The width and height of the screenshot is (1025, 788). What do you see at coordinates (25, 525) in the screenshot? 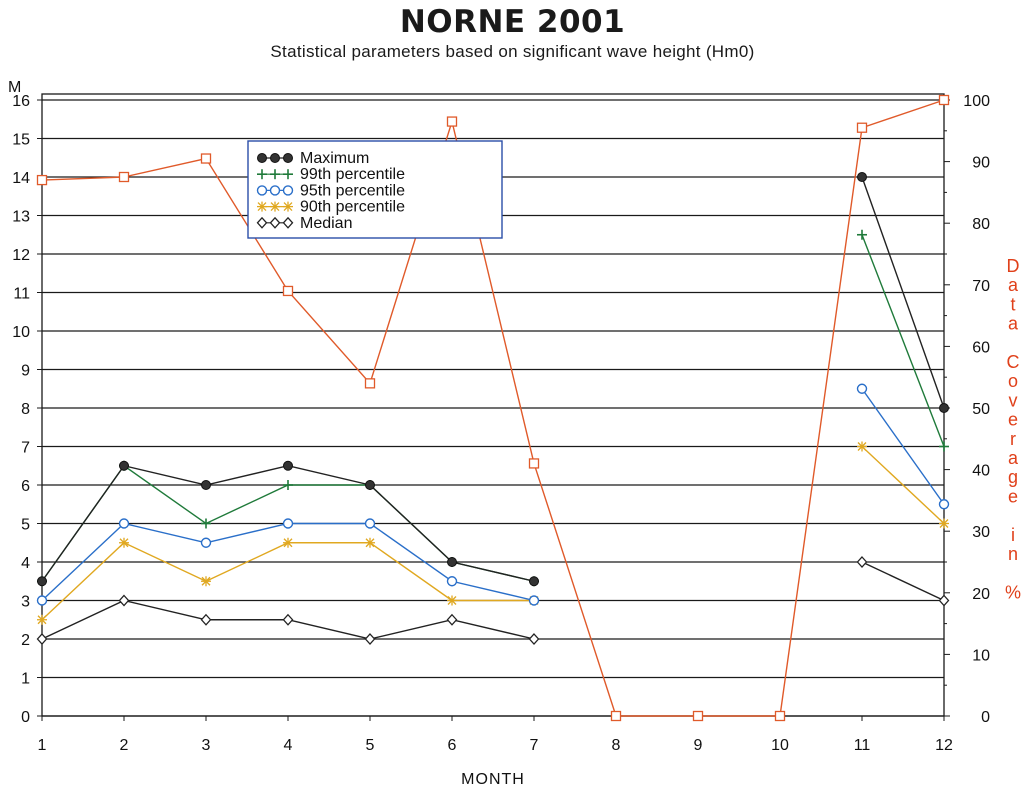
I see `y-tick-label: 5` at bounding box center [25, 525].